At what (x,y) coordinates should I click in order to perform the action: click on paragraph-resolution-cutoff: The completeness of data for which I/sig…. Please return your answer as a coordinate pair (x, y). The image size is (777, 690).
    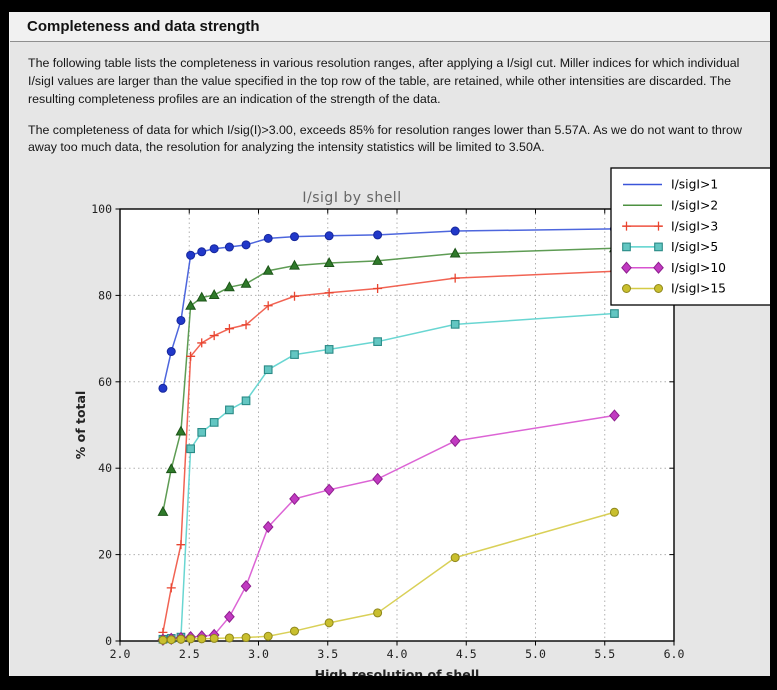
    Looking at the image, I should click on (385, 138).